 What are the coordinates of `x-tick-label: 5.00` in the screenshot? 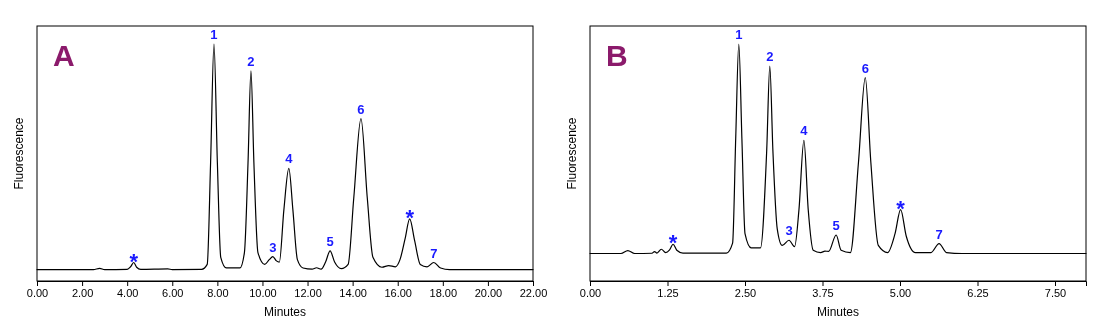 It's located at (900, 292).